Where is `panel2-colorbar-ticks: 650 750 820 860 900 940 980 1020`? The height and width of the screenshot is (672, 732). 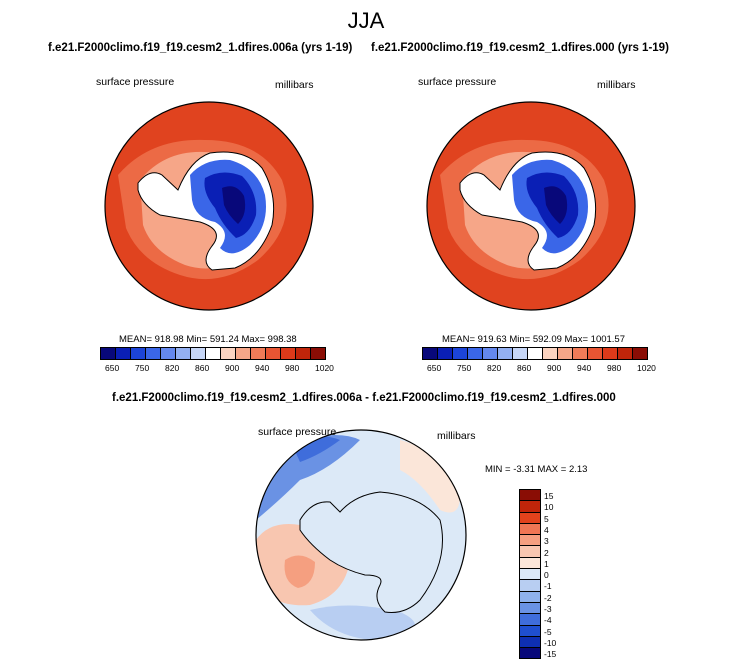 panel2-colorbar-ticks: 650 750 820 860 900 940 980 1020 is located at coordinates (539, 369).